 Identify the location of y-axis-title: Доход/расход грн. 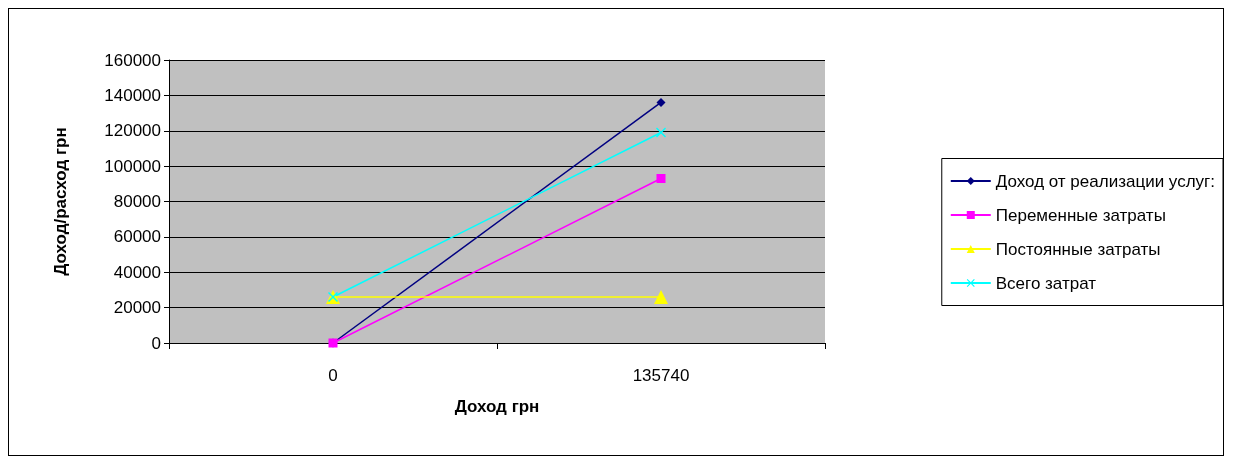
(60, 201).